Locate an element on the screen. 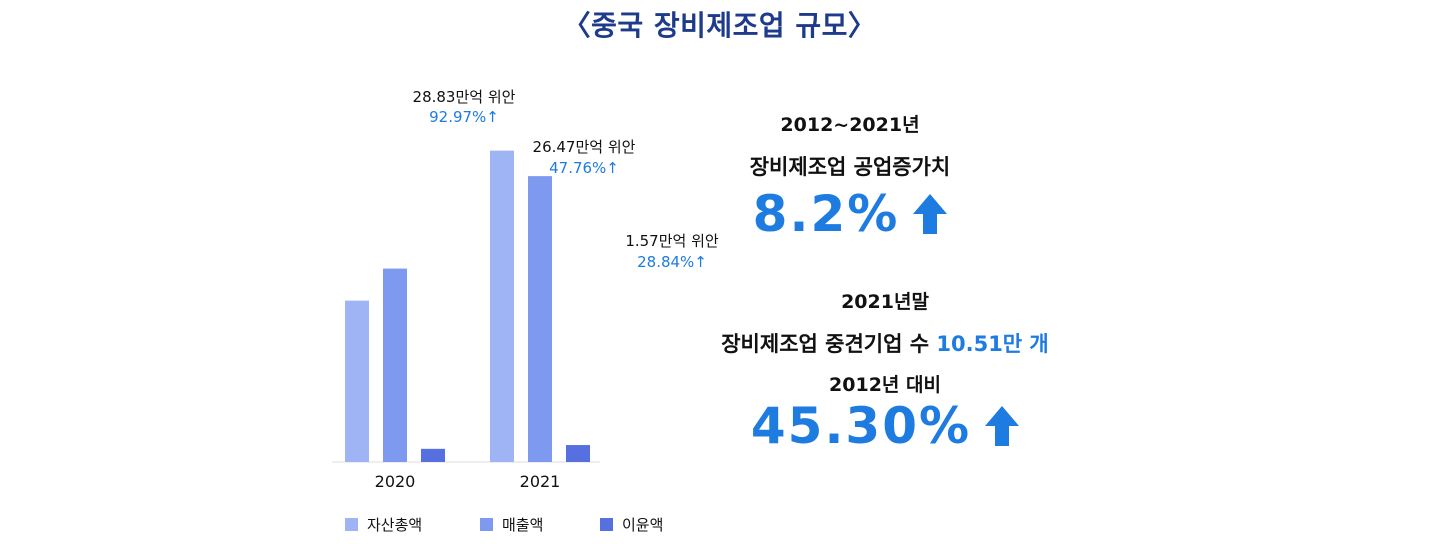 The image size is (1439, 544). data-label-value: 1.57만억 위안 is located at coordinates (672, 241).